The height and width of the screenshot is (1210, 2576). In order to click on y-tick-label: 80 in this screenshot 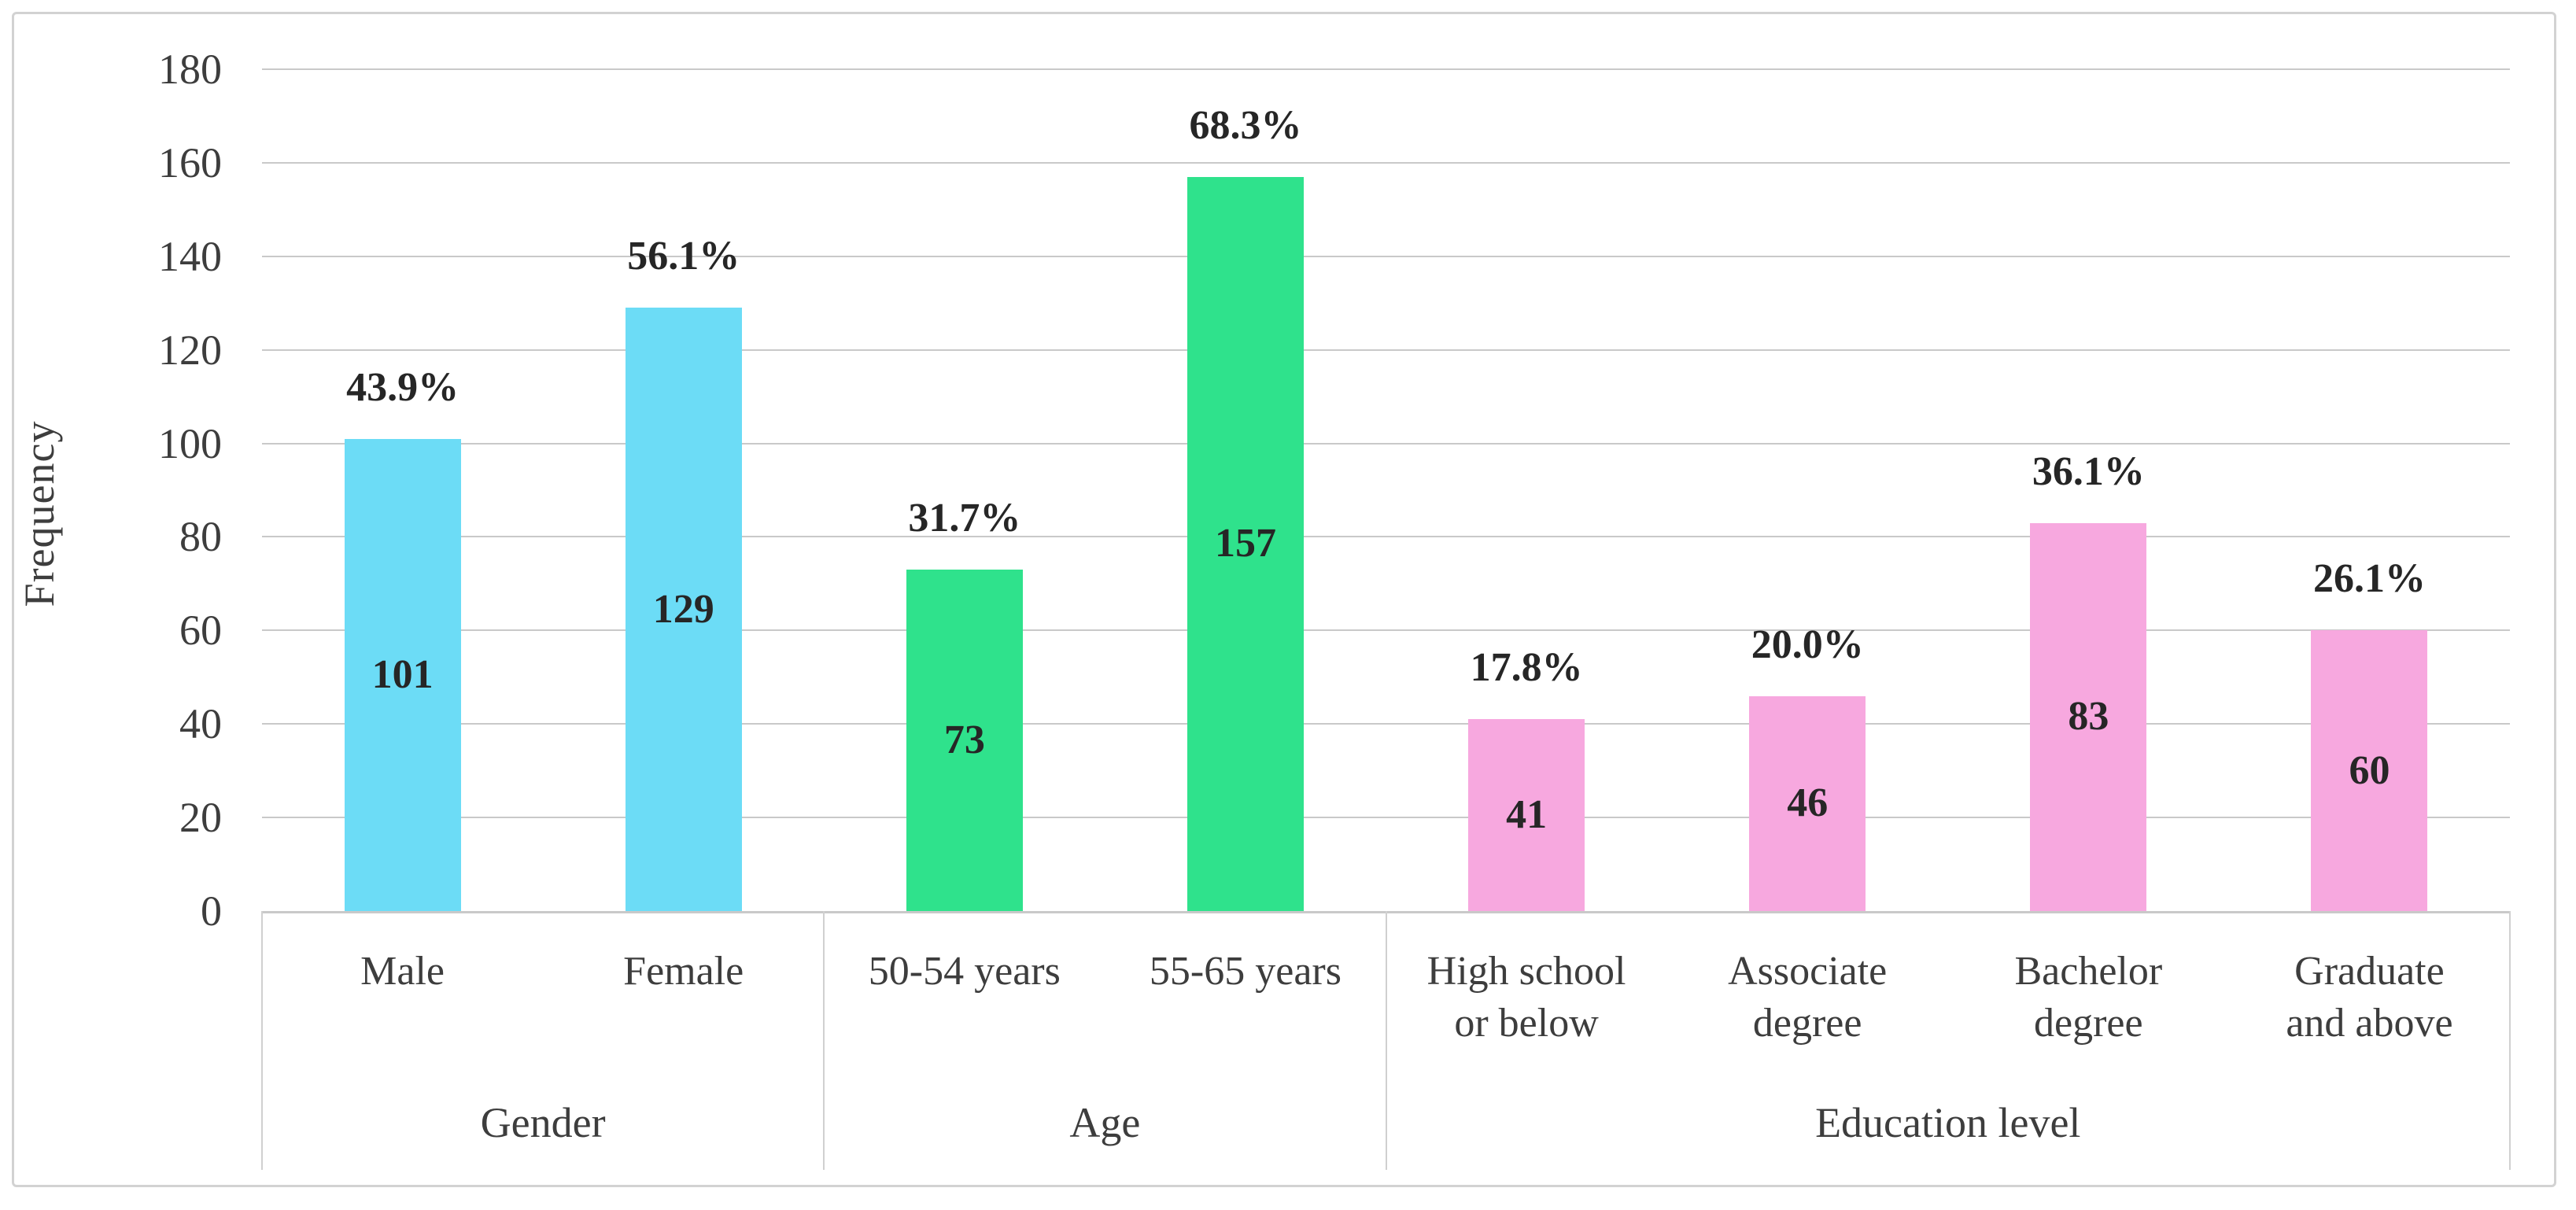, I will do `click(200, 537)`.